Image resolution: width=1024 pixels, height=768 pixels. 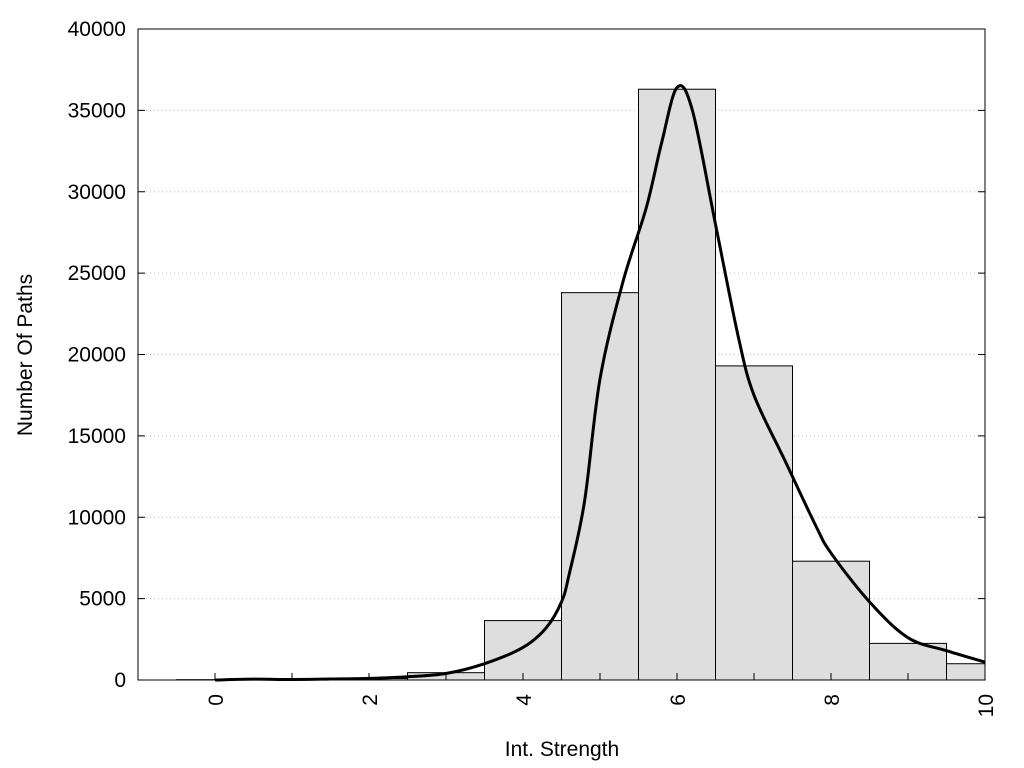 I want to click on y-tick-label: 35000, so click(x=97, y=110).